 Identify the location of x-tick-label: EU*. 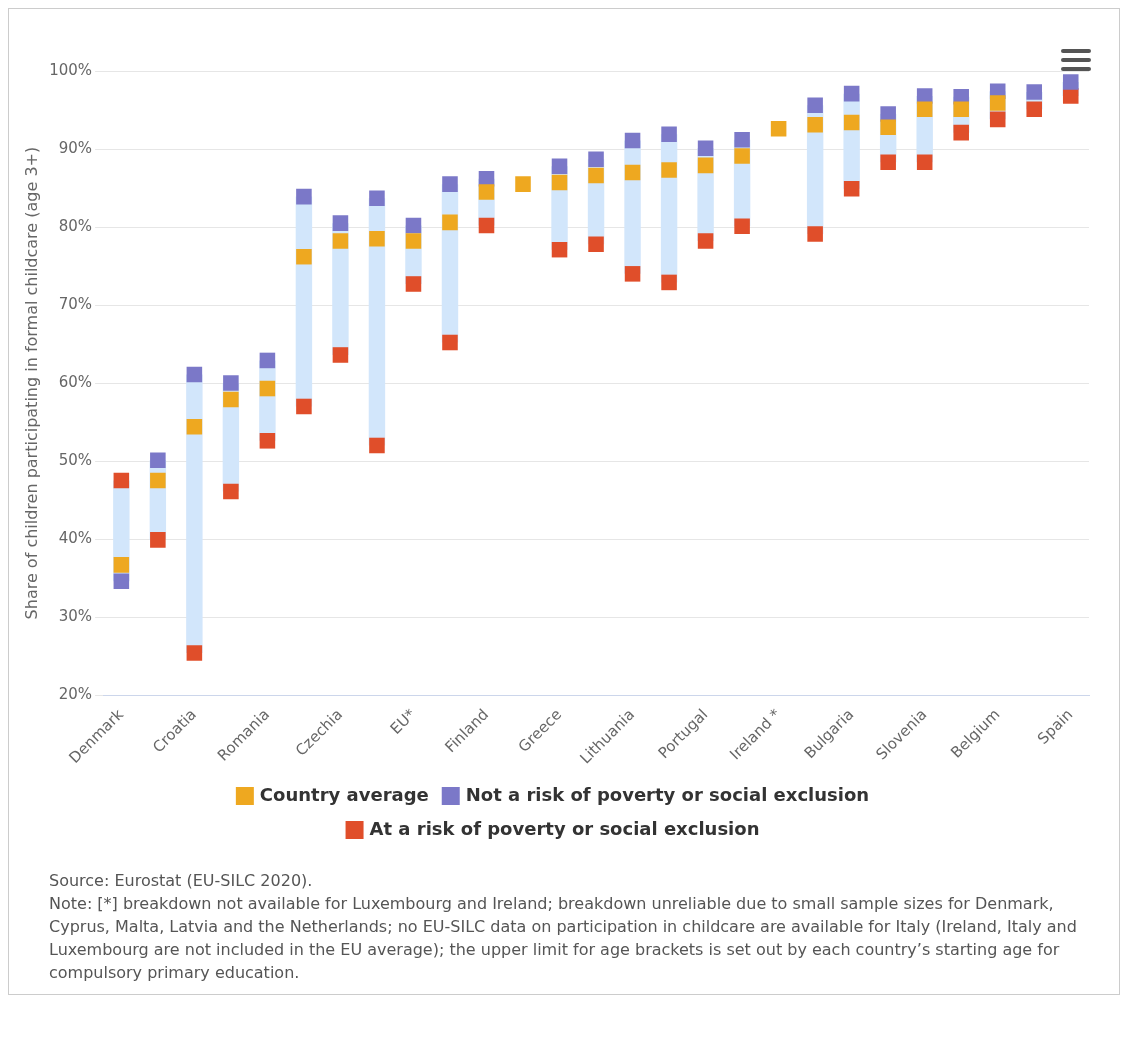
(403, 721).